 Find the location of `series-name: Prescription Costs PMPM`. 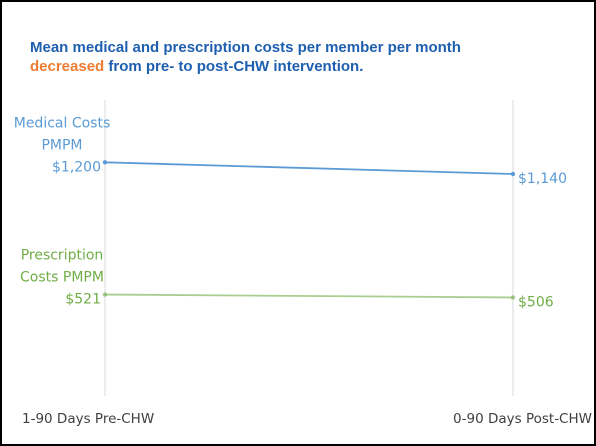

series-name: Prescription Costs PMPM is located at coordinates (62, 267).